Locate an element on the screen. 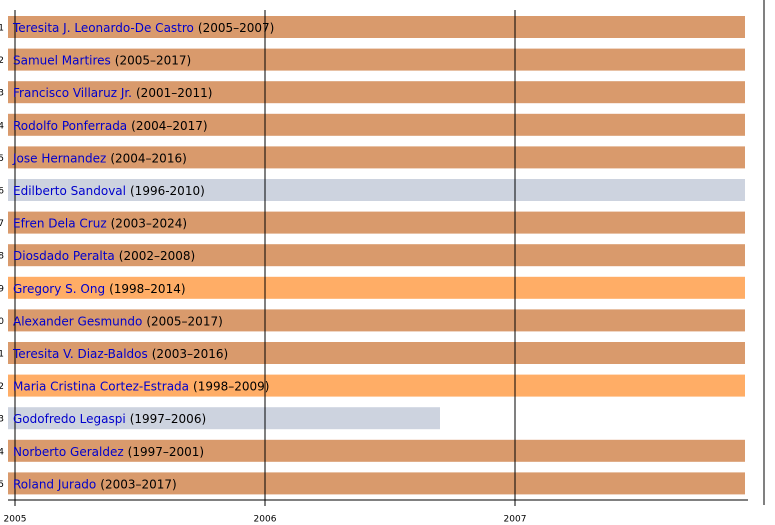 This screenshot has height=525, width=775. term-years: (1998–2014) is located at coordinates (147, 288).